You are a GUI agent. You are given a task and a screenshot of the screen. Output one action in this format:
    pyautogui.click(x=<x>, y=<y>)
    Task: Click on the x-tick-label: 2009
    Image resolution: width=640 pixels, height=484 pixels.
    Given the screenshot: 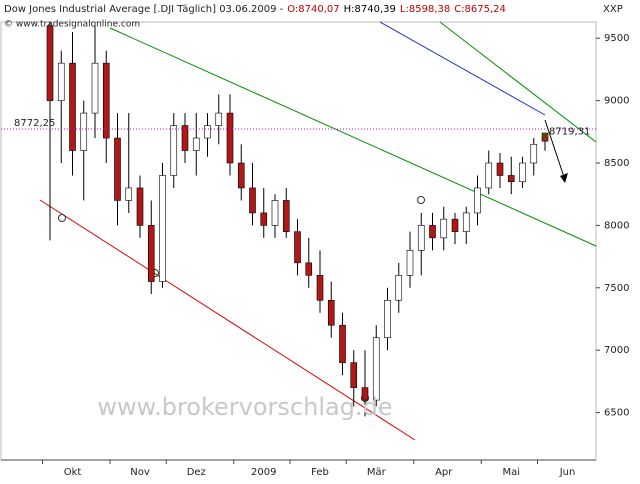 What is the action you would take?
    pyautogui.click(x=263, y=472)
    